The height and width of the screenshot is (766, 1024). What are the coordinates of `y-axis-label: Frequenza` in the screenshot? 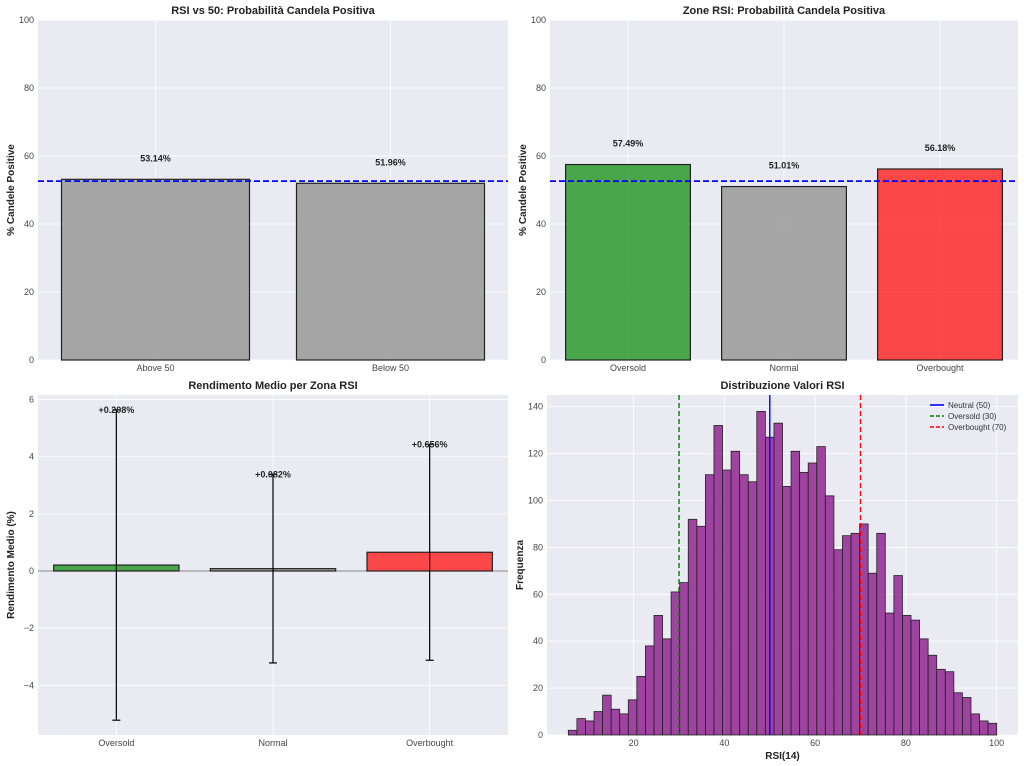 It's located at (520, 565).